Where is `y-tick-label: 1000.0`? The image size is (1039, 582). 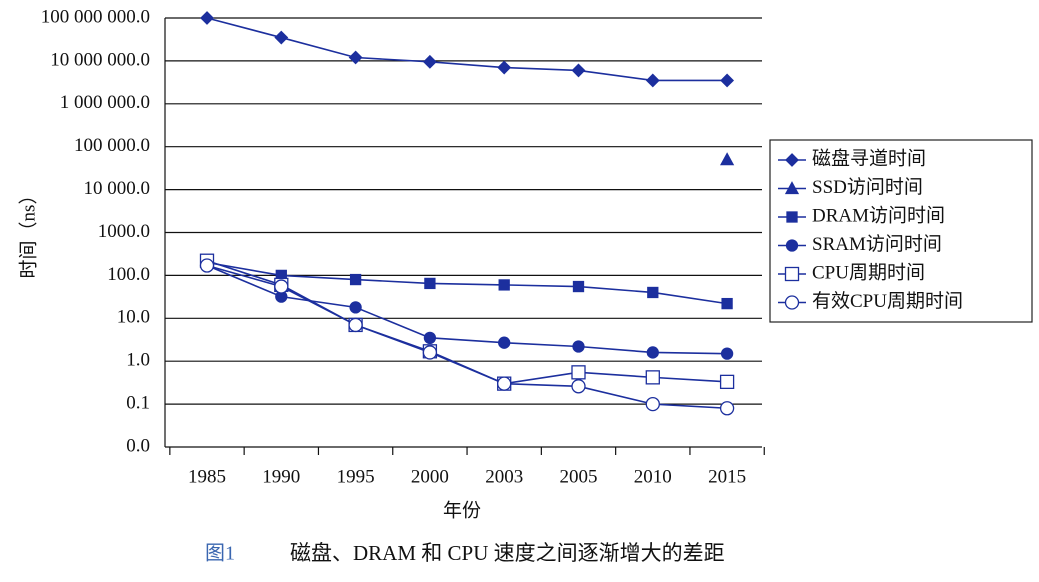
y-tick-label: 1000.0 is located at coordinates (124, 231).